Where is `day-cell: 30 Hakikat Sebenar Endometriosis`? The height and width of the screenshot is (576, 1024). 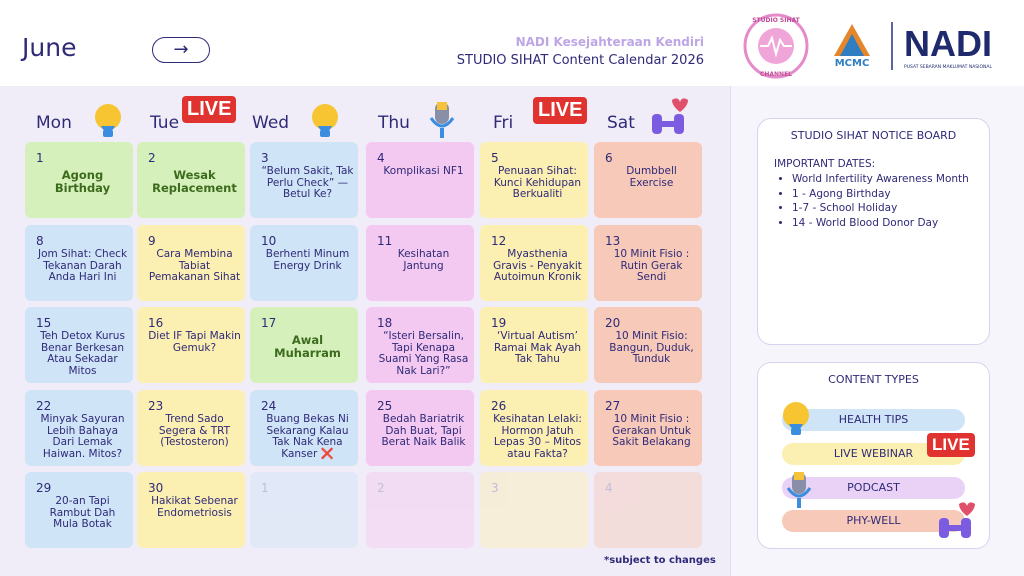 day-cell: 30 Hakikat Sebenar Endometriosis is located at coordinates (191, 510).